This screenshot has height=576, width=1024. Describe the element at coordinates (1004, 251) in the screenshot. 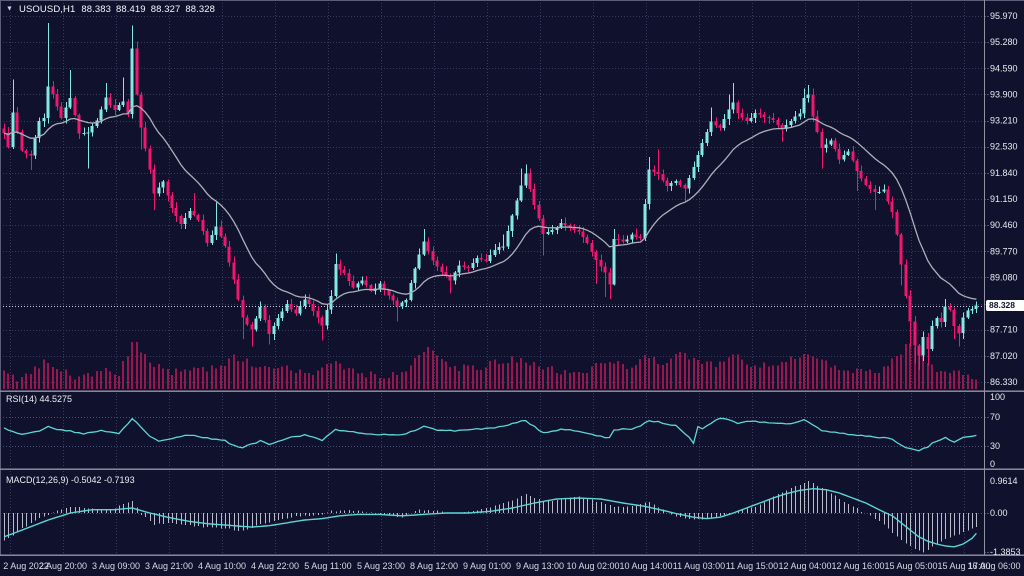

I see `price-axis-label: 89.770` at that location.